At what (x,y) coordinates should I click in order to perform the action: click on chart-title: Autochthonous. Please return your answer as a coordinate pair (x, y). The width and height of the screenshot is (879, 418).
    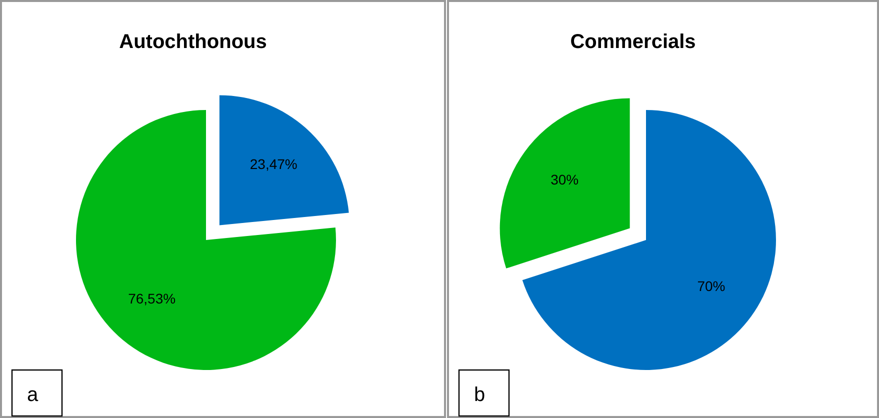
    Looking at the image, I should click on (193, 42).